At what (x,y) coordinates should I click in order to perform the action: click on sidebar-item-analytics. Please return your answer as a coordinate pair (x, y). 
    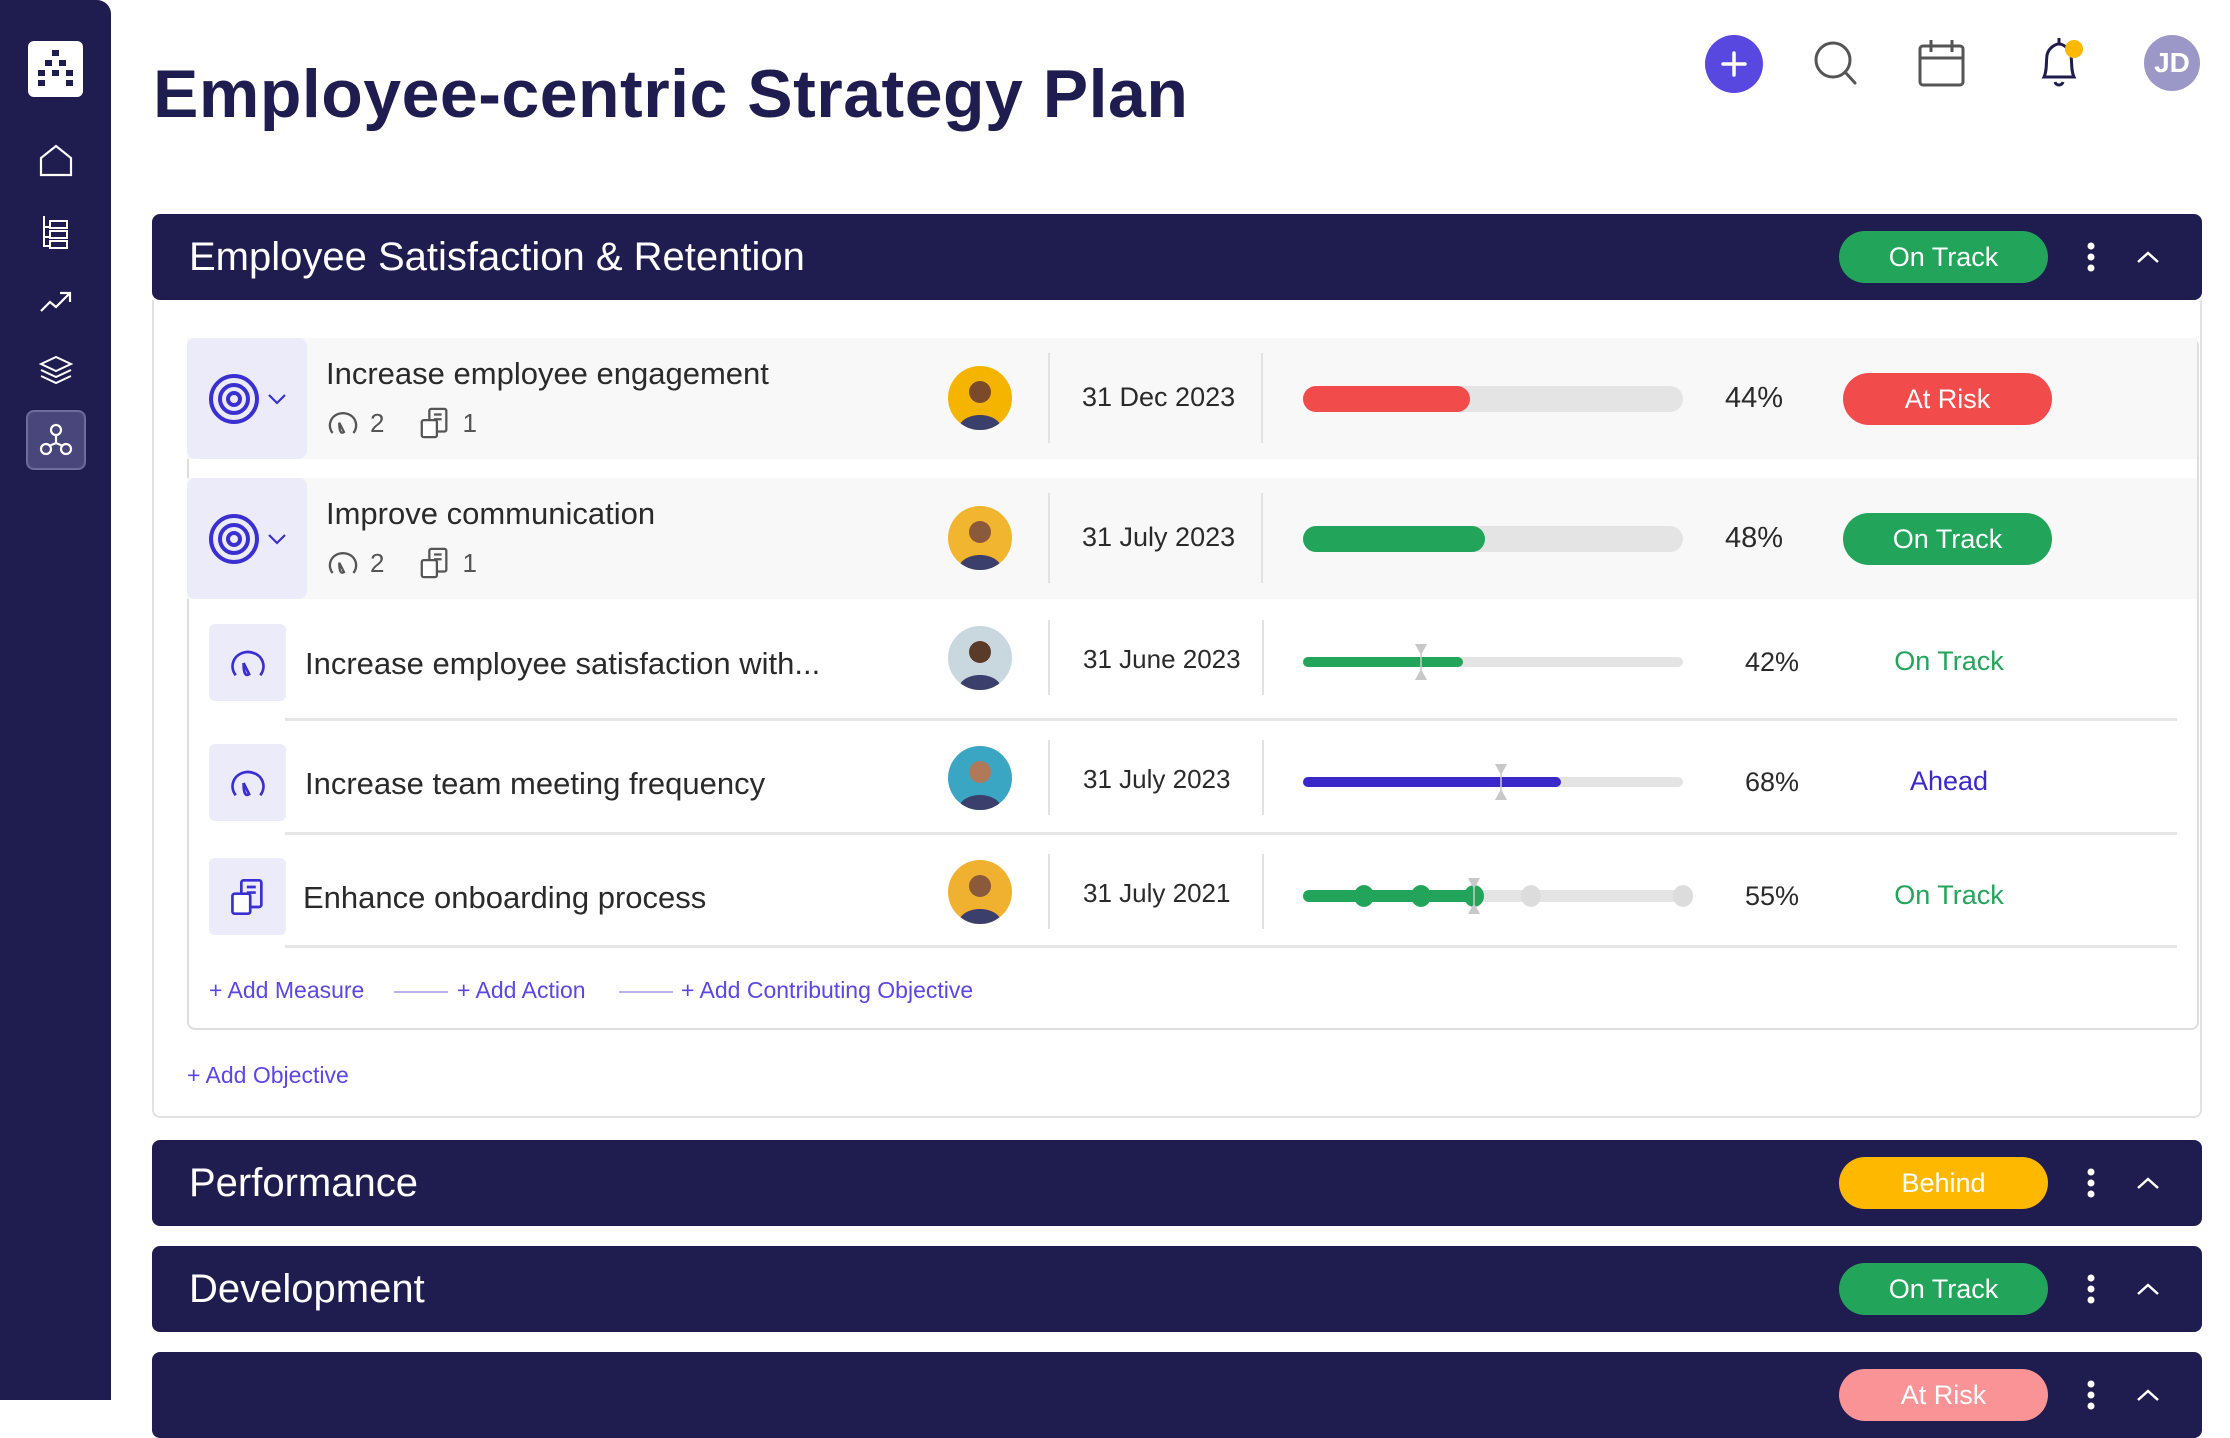
    Looking at the image, I should click on (56, 302).